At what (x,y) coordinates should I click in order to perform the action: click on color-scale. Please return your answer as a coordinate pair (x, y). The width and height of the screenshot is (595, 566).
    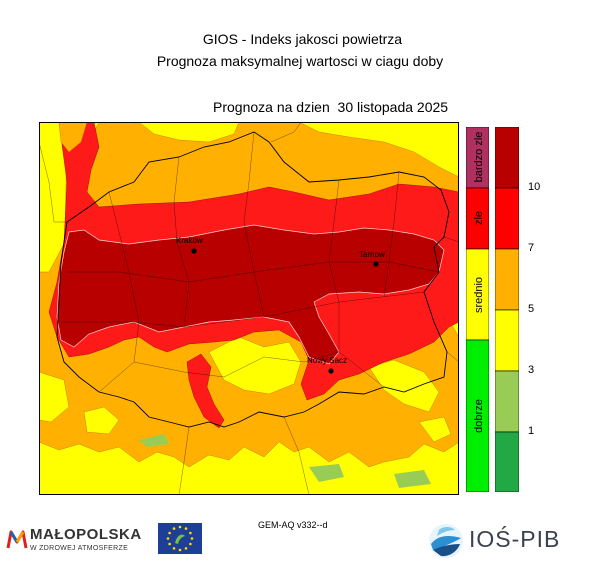
    Looking at the image, I should click on (507, 309).